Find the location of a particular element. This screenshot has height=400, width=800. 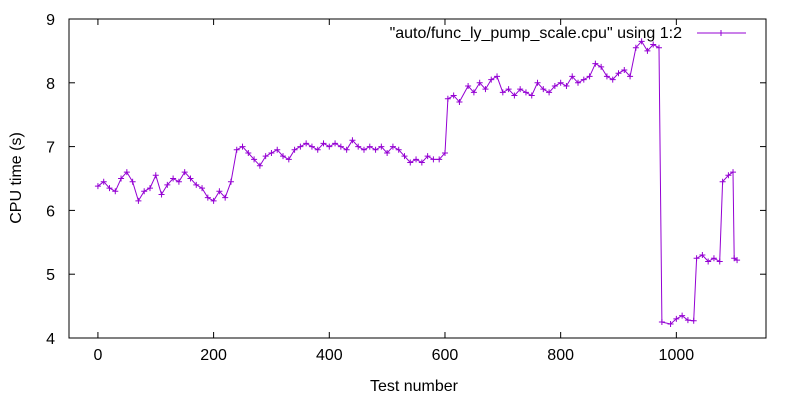

legend: "auto/func_ly_pump_scale.cpu" using 1:2 is located at coordinates (568, 33).